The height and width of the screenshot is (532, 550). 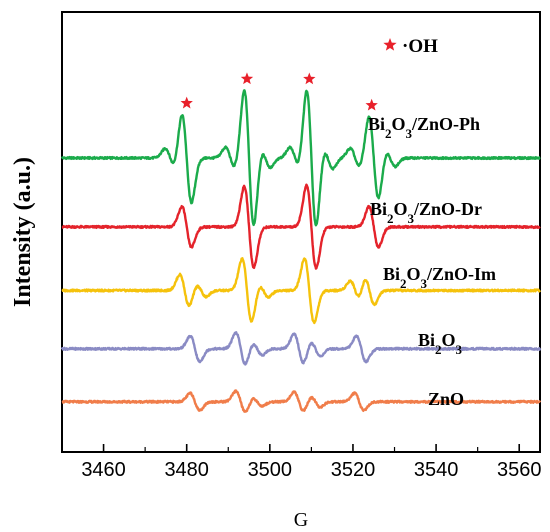 What do you see at coordinates (446, 399) in the screenshot?
I see `series-label-4: ZnO` at bounding box center [446, 399].